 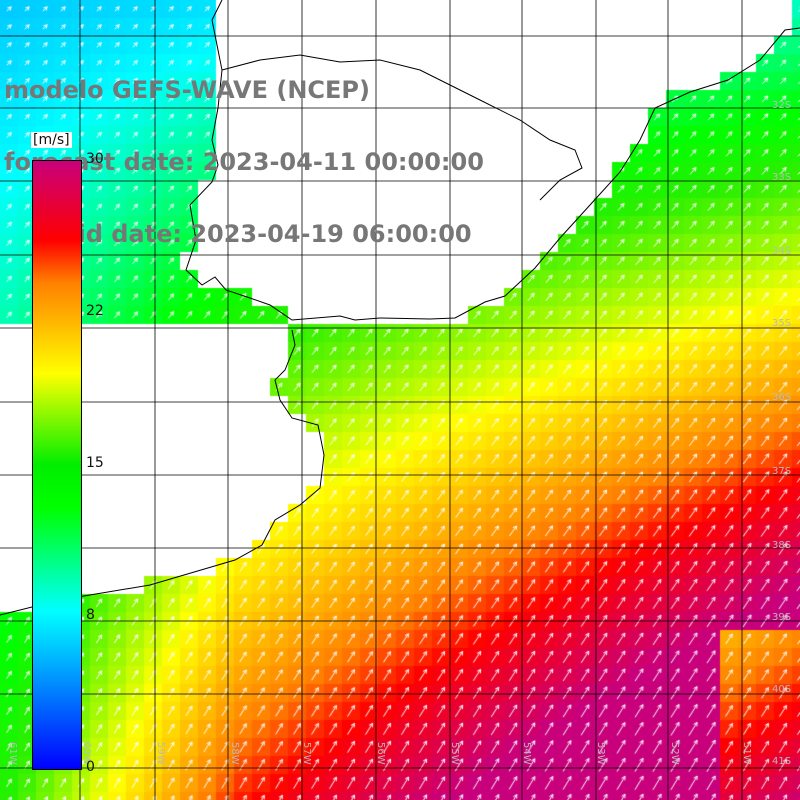 I want to click on latitude-label: 32S, so click(x=782, y=105).